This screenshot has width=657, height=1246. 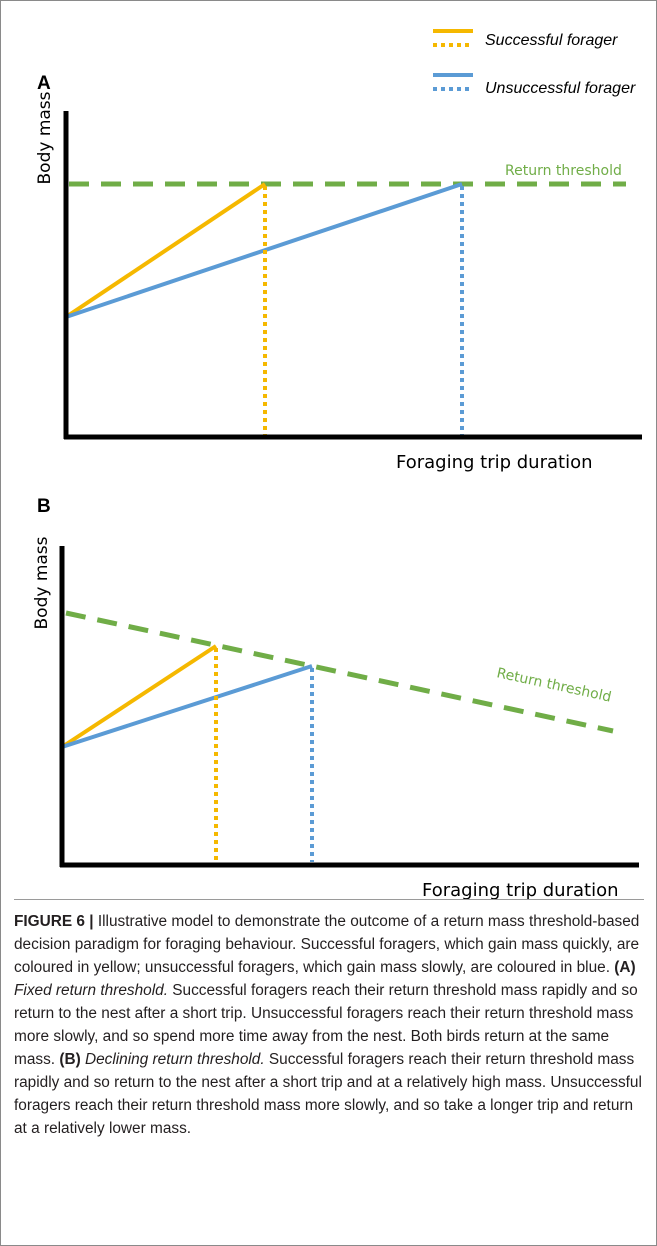 What do you see at coordinates (91, 990) in the screenshot?
I see `caption-a-title: Fixed return threshold.` at bounding box center [91, 990].